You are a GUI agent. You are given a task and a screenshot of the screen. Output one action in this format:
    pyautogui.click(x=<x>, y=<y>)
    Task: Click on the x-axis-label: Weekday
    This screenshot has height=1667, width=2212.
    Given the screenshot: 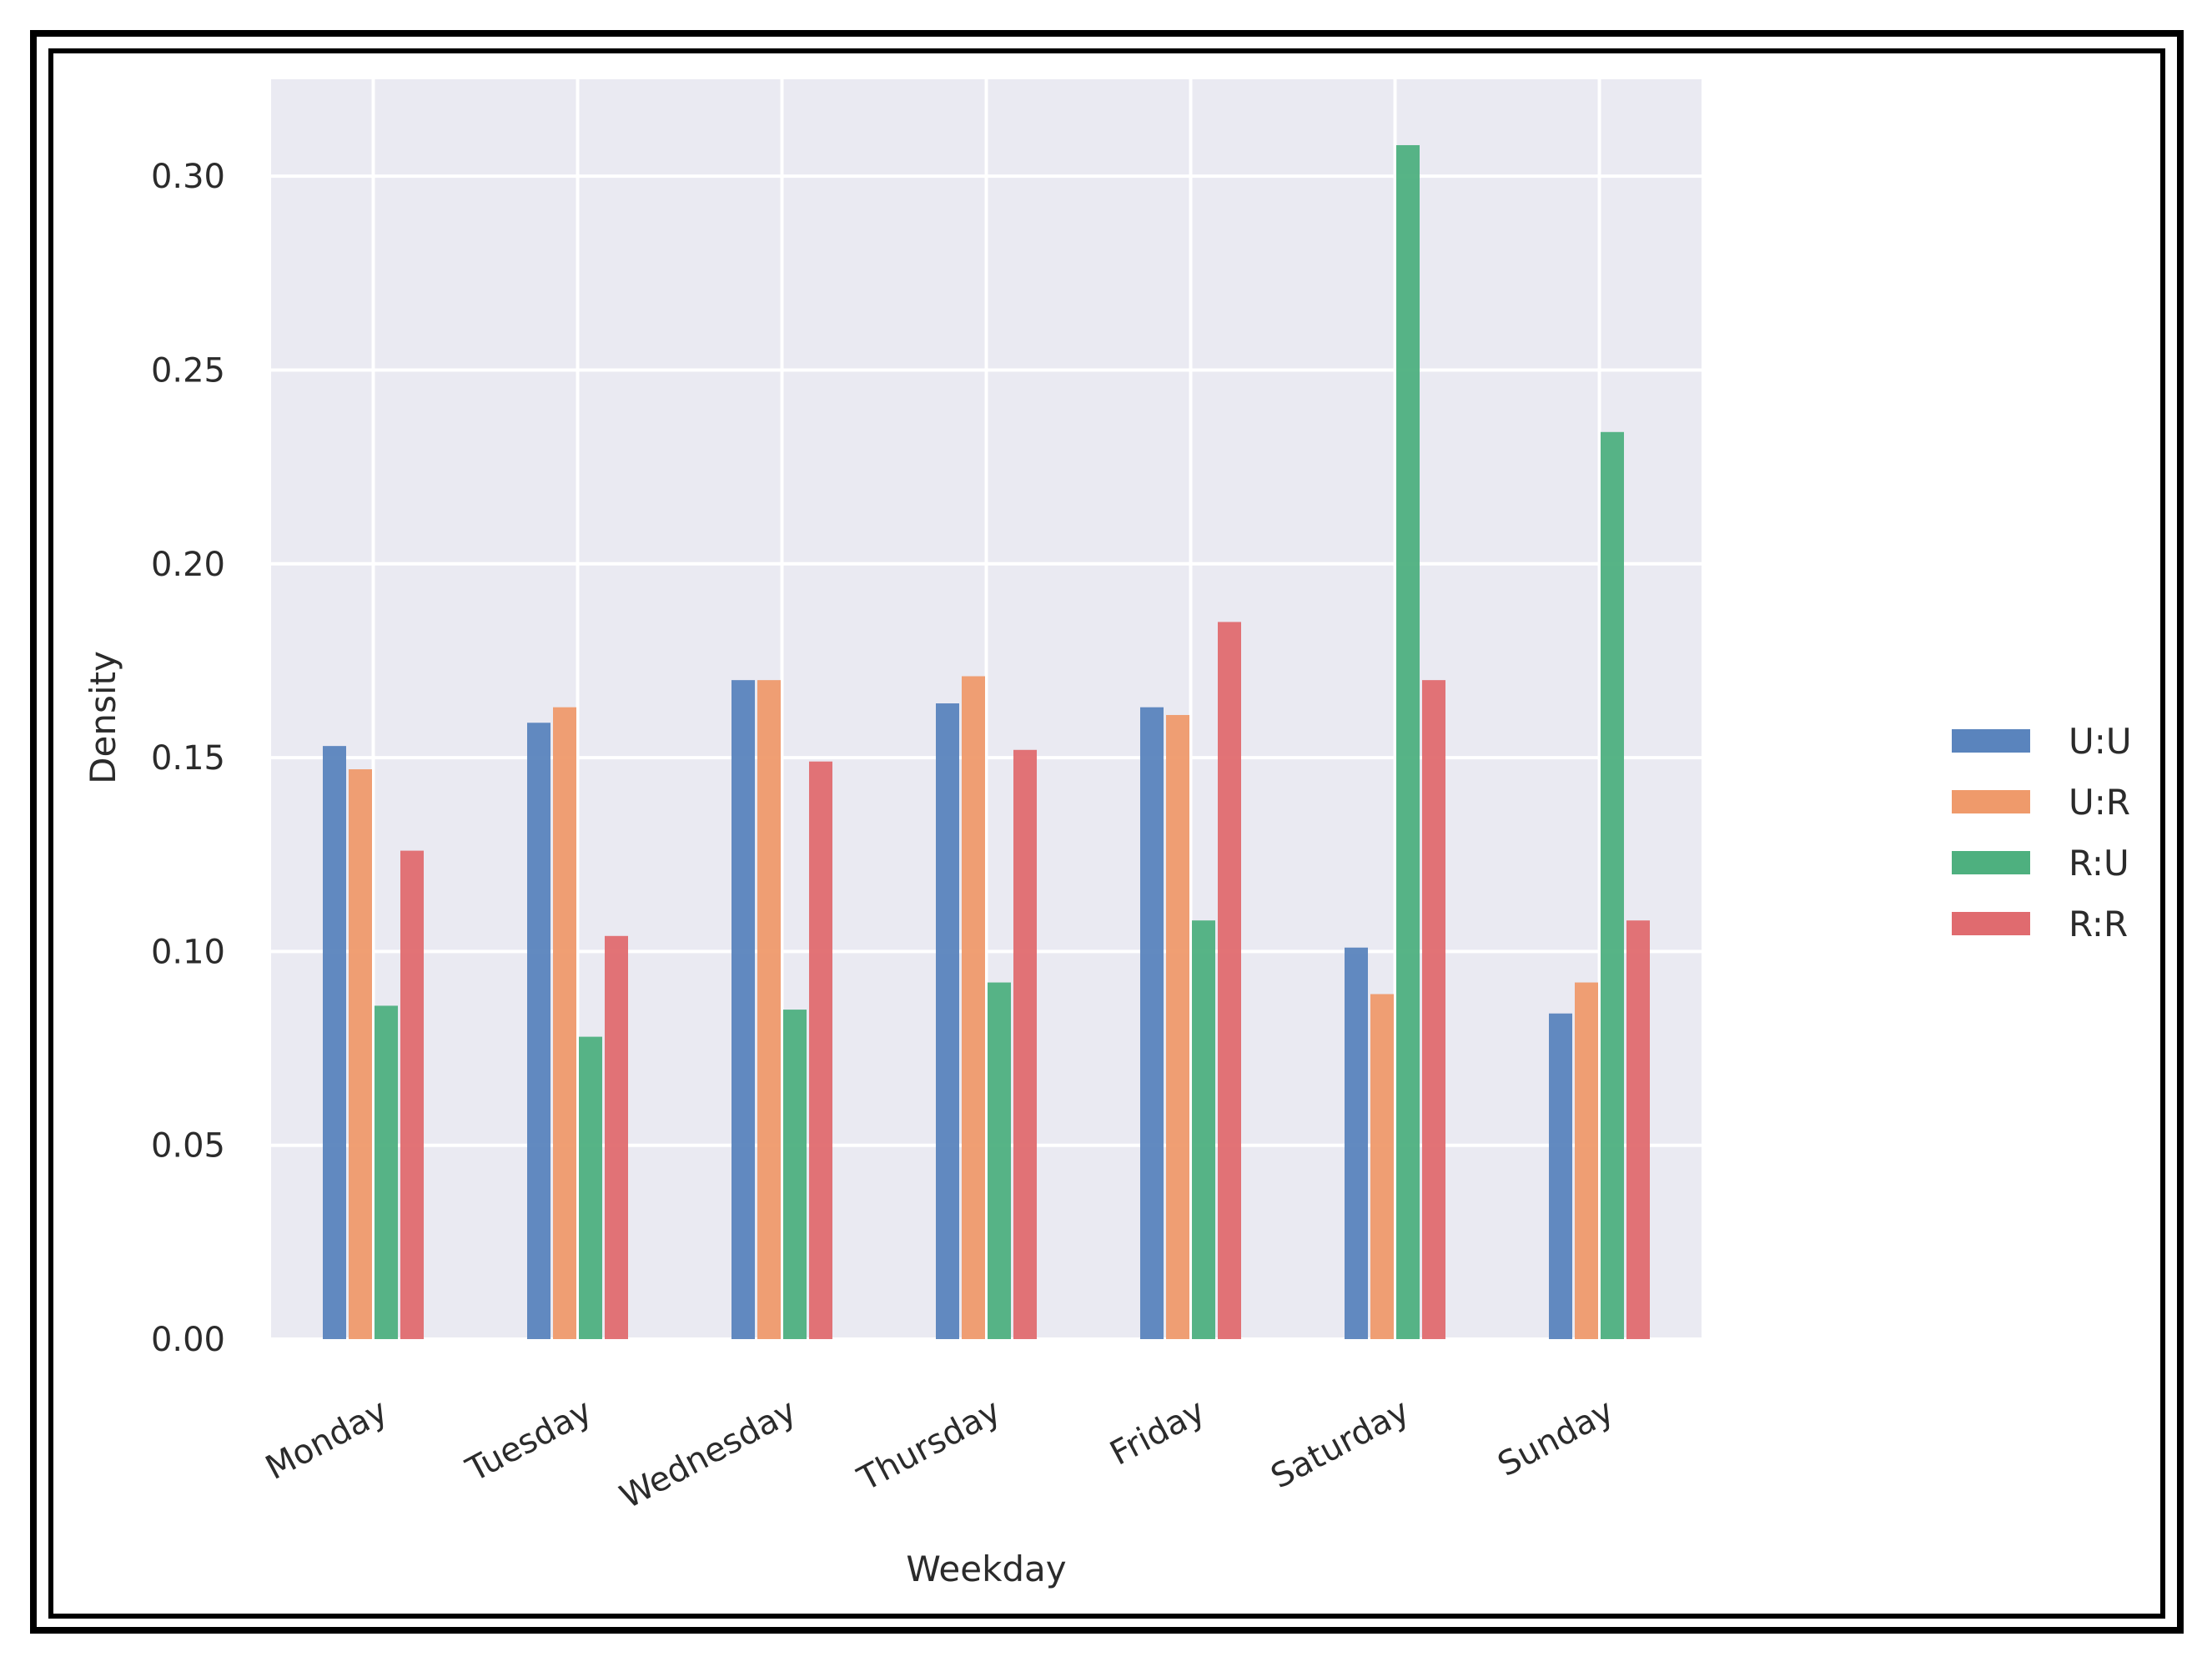 What is the action you would take?
    pyautogui.click(x=986, y=1569)
    